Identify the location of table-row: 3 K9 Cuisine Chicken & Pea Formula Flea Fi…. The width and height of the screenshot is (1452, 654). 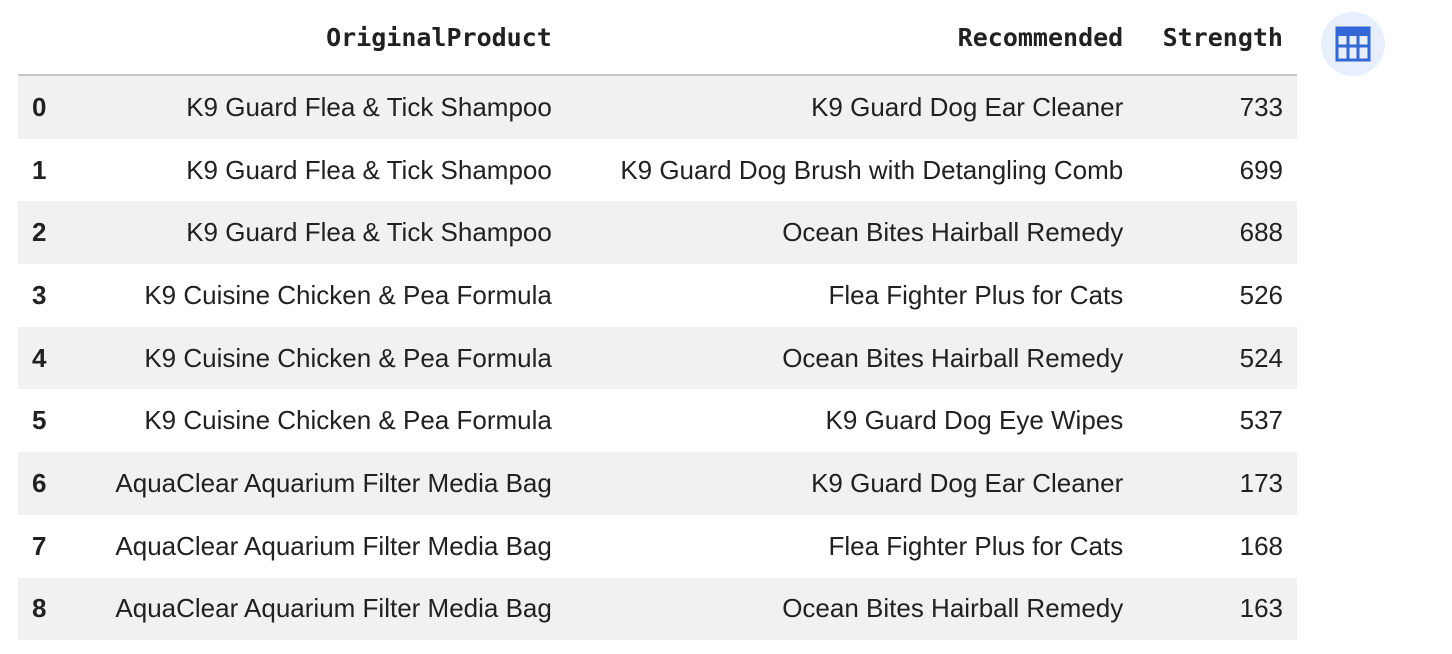
(657, 295).